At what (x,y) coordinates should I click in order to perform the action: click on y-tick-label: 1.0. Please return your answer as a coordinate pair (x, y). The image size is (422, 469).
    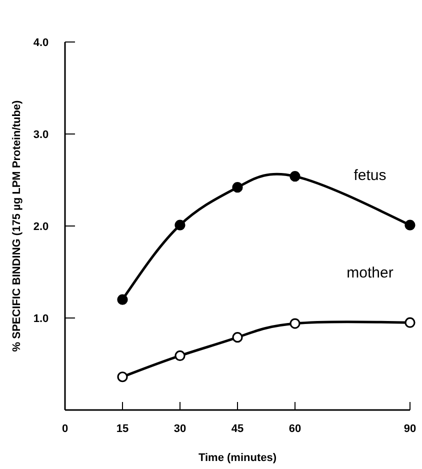
    Looking at the image, I should click on (41, 319).